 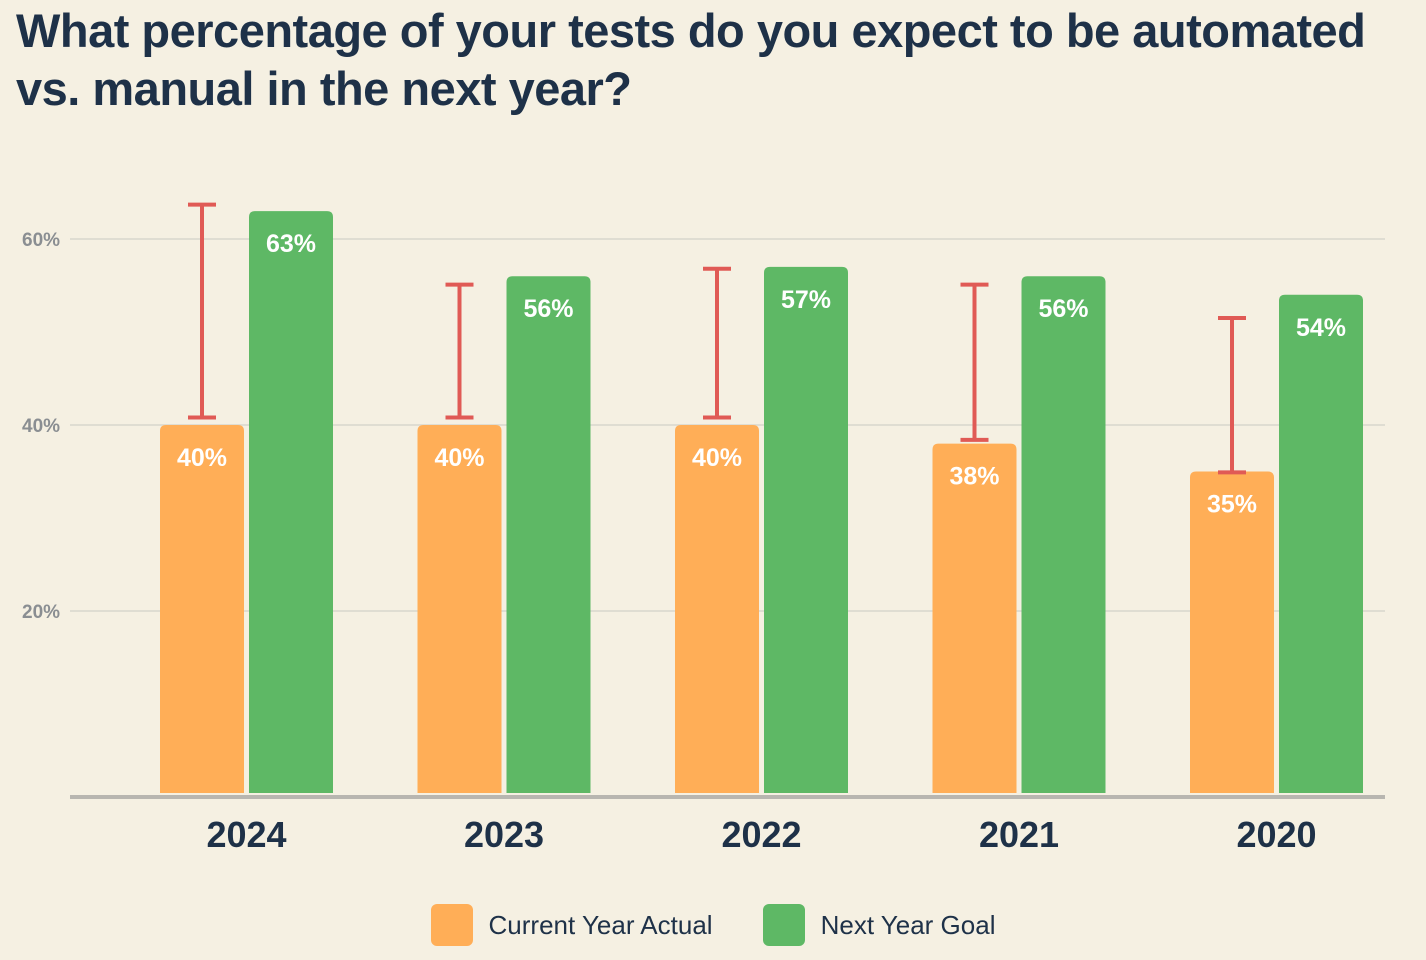 I want to click on error-bar-2020, so click(x=1232, y=395).